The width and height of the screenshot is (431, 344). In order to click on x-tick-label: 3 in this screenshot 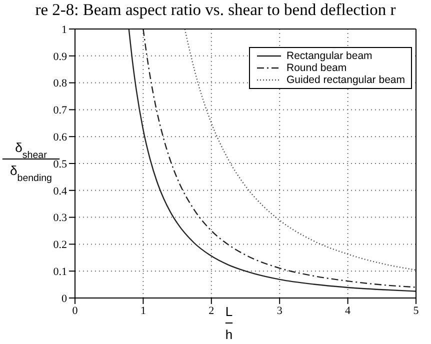, I will do `click(279, 310)`.